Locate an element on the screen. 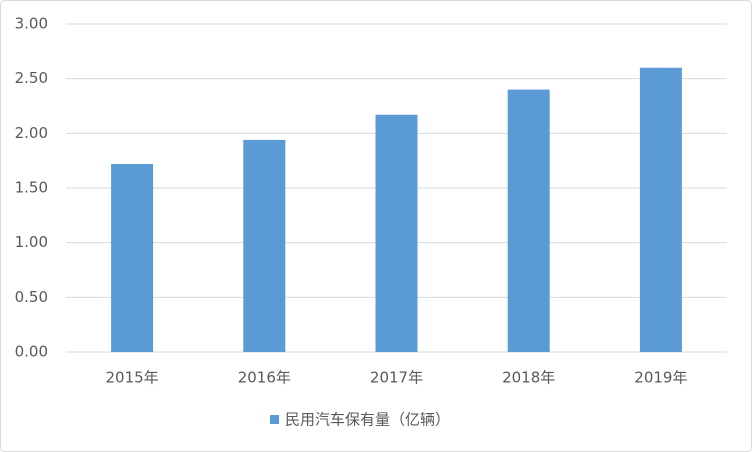 This screenshot has width=752, height=452. x-tick-label: 2019年 is located at coordinates (660, 378).